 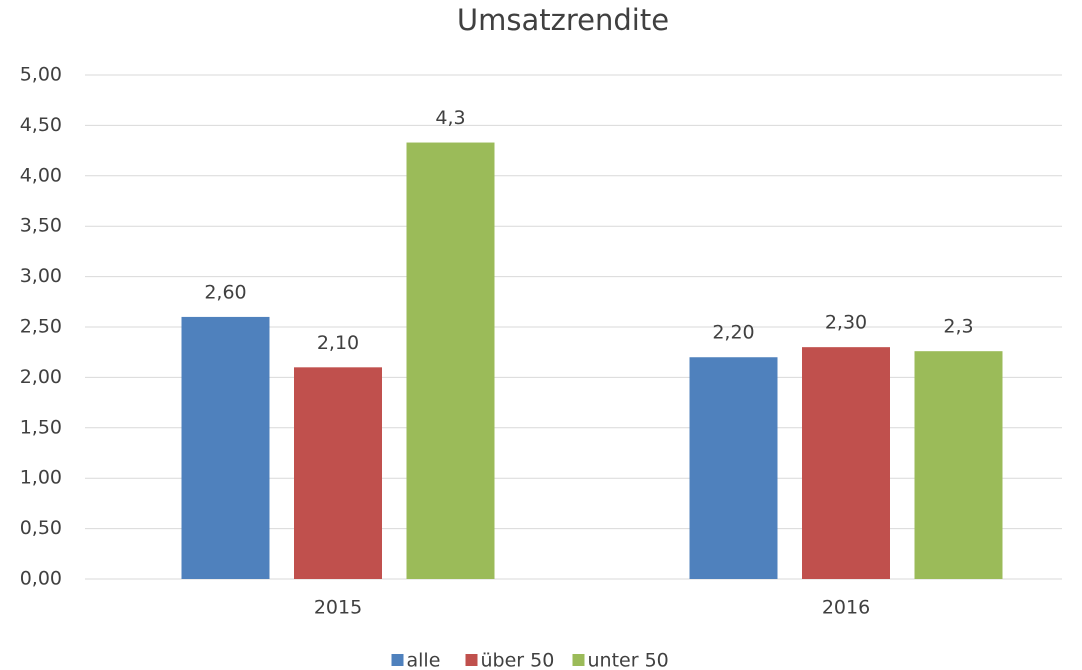 I want to click on y-tick-label: 3,00, so click(x=41, y=276).